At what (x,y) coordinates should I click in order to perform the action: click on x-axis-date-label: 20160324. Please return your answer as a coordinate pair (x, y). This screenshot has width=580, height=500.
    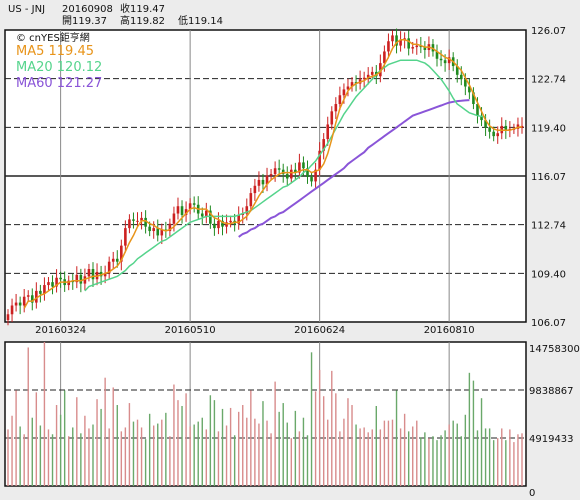
    Looking at the image, I should click on (60, 330).